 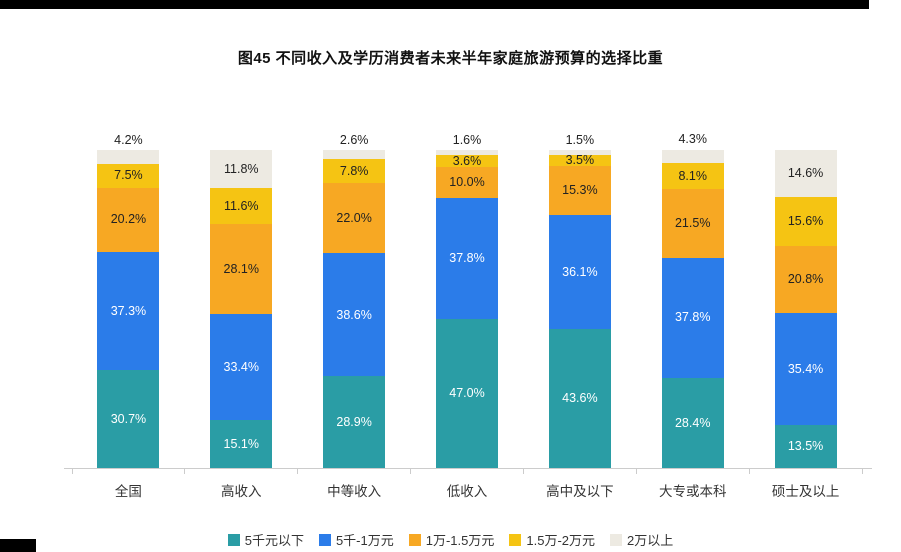 I want to click on legend-item: 1.5万-2万元, so click(x=552, y=539).